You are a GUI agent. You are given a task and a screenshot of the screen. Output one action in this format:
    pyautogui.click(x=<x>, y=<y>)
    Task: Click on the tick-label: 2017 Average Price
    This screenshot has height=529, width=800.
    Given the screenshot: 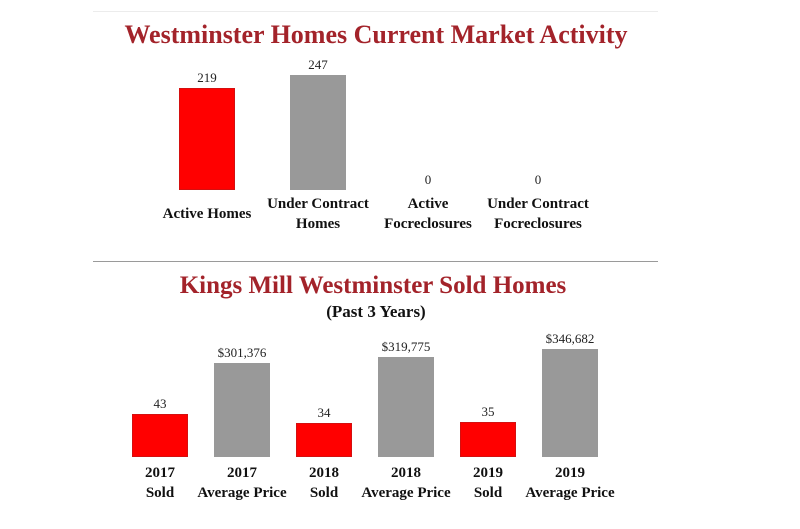 What is the action you would take?
    pyautogui.click(x=242, y=483)
    